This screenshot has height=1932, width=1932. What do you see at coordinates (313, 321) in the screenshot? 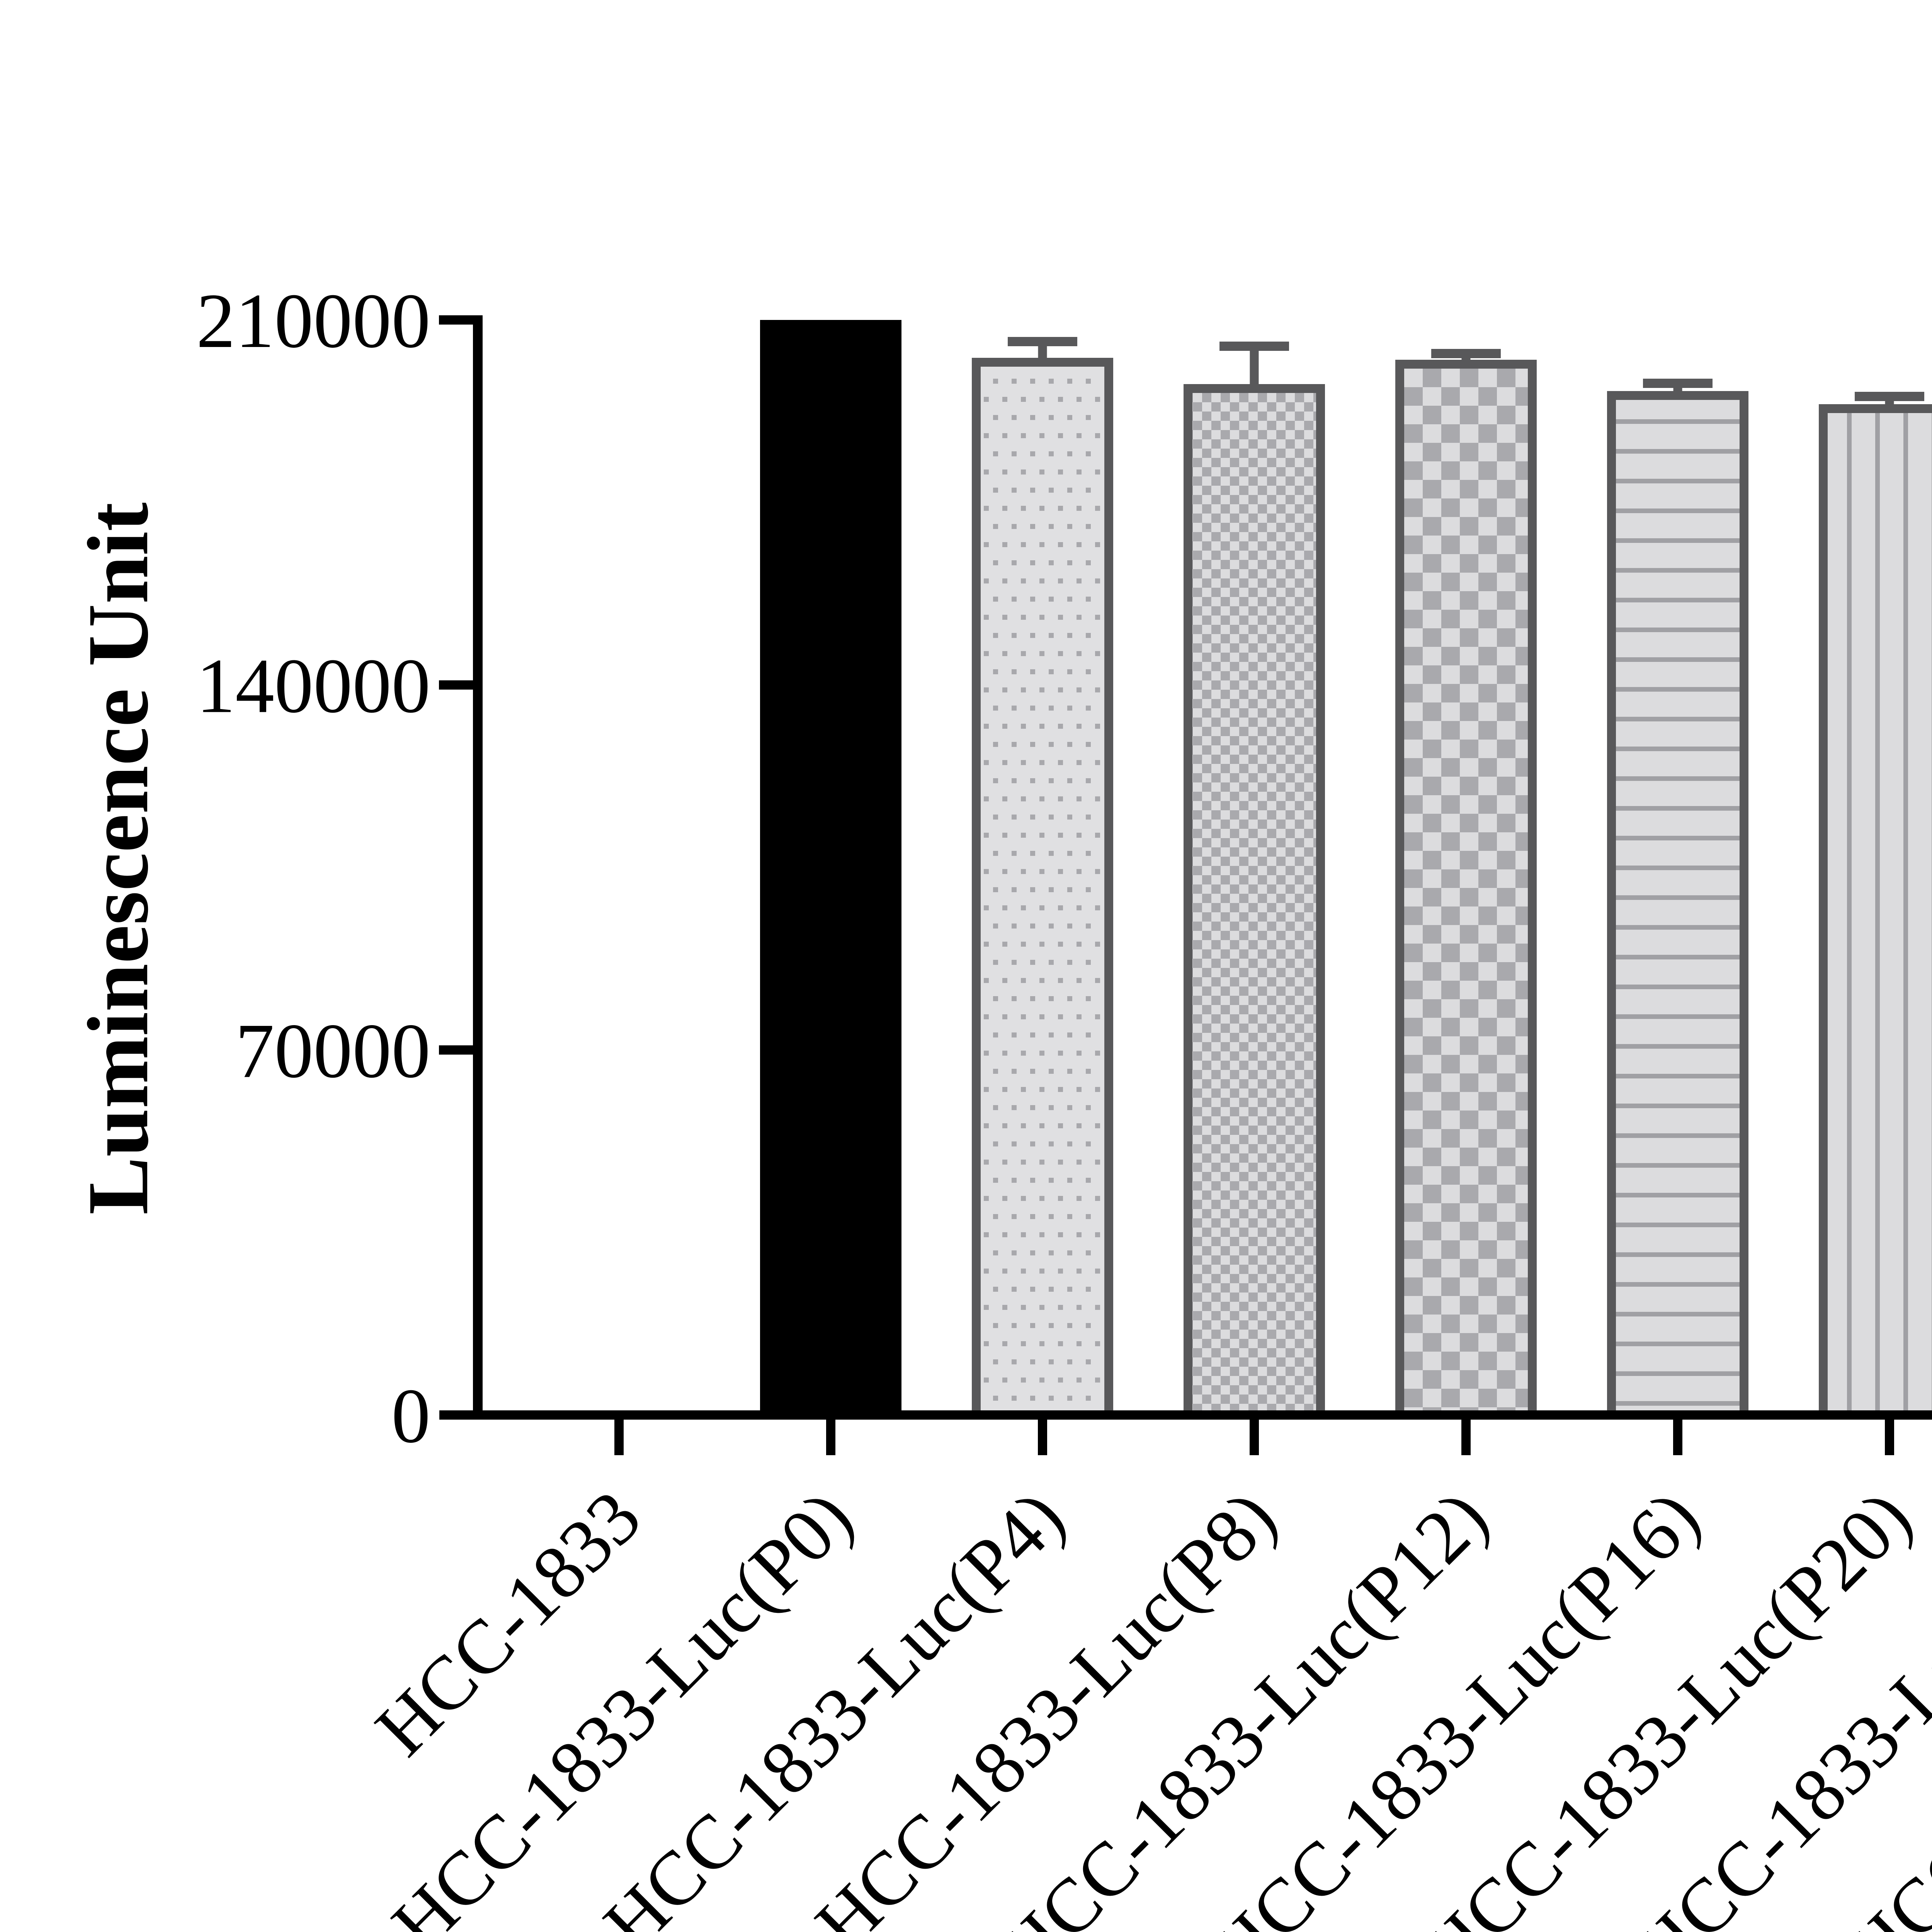
I see `svg-text: 210000` at bounding box center [313, 321].